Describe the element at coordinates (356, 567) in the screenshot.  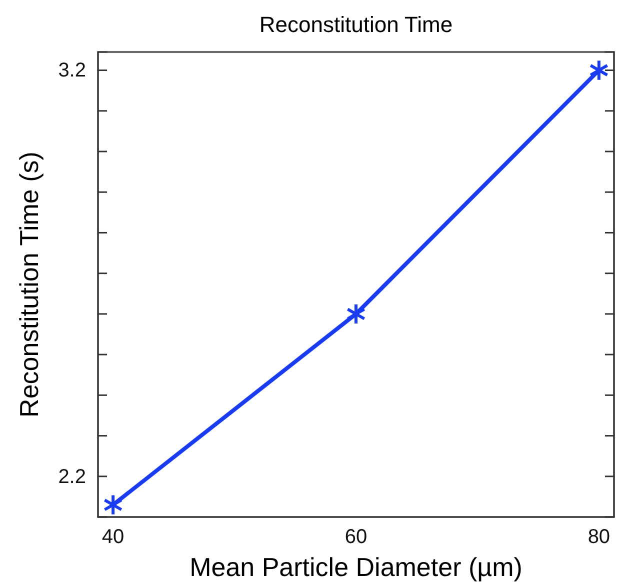
I see `x-axis-title: Mean Particle Diameter (µm)` at that location.